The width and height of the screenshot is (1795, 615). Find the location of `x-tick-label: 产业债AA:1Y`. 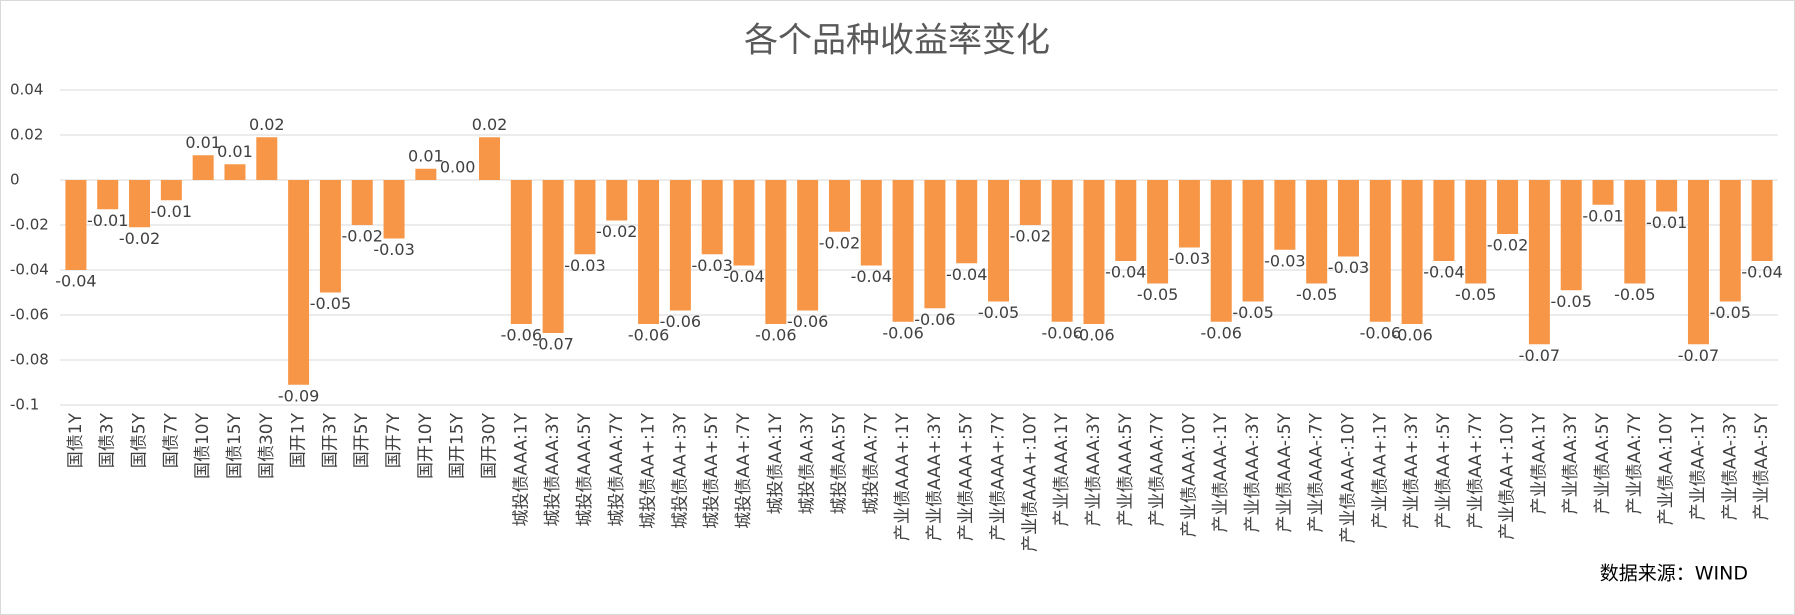

x-tick-label: 产业债AA:1Y is located at coordinates (1539, 463).